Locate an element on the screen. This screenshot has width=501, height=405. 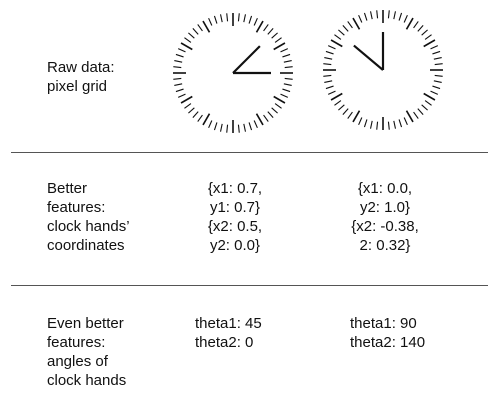
angles-cell-clock-1: theta1: 45 theta2: 0 is located at coordinates (228, 333).